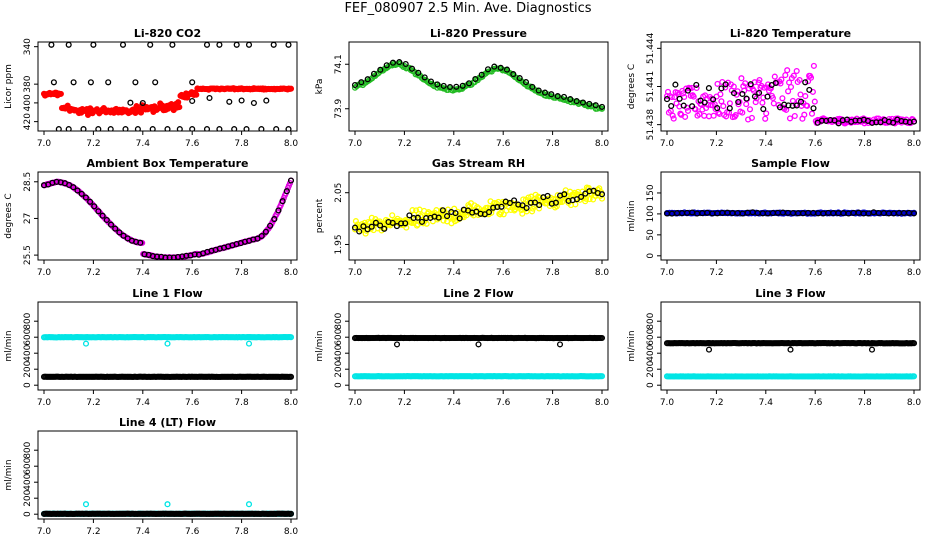 The height and width of the screenshot is (540, 936). I want to click on plot-frame, so click(790, 216).